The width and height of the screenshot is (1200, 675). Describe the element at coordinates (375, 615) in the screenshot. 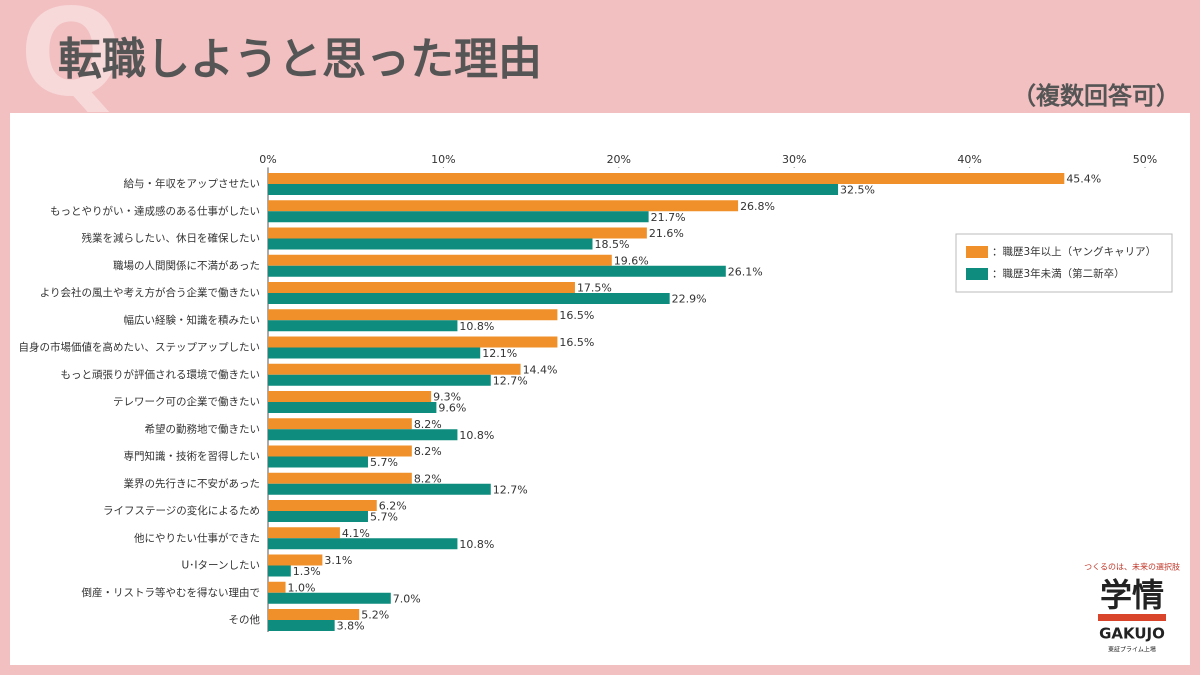

I see `value-label: 5.2%` at that location.